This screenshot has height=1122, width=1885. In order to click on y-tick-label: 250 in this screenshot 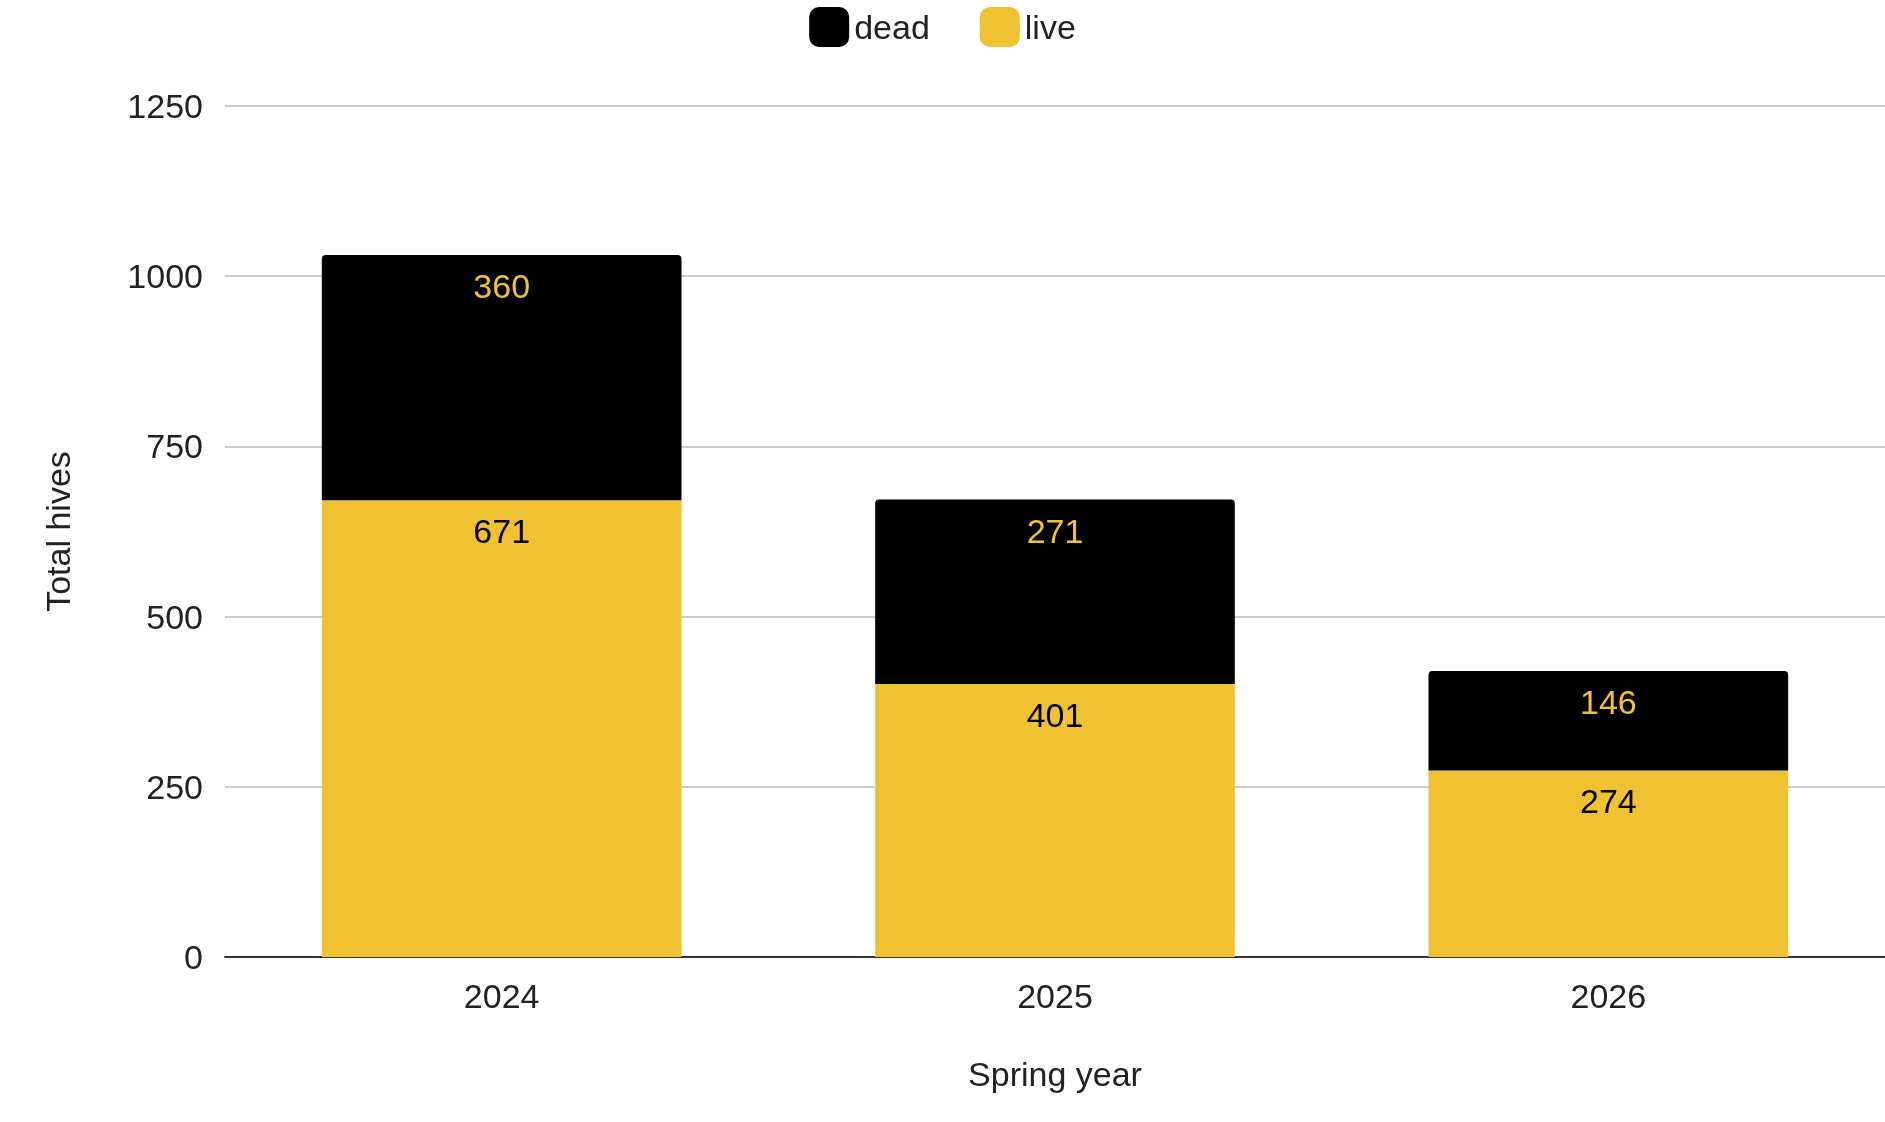, I will do `click(174, 786)`.